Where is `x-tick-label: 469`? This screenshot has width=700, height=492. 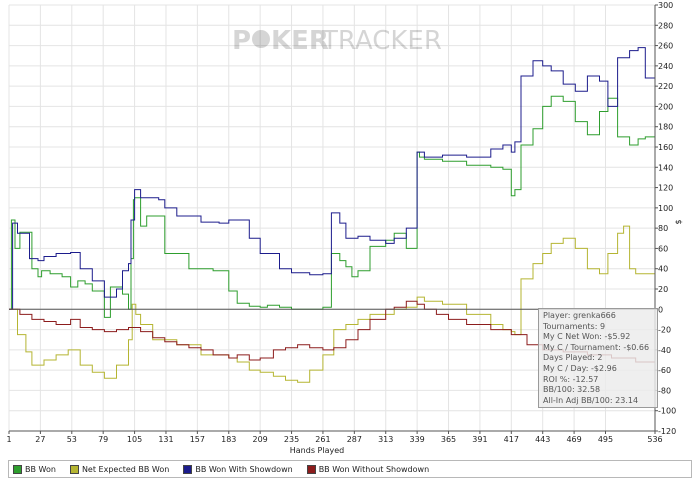
x-tick-label: 469 is located at coordinates (573, 439).